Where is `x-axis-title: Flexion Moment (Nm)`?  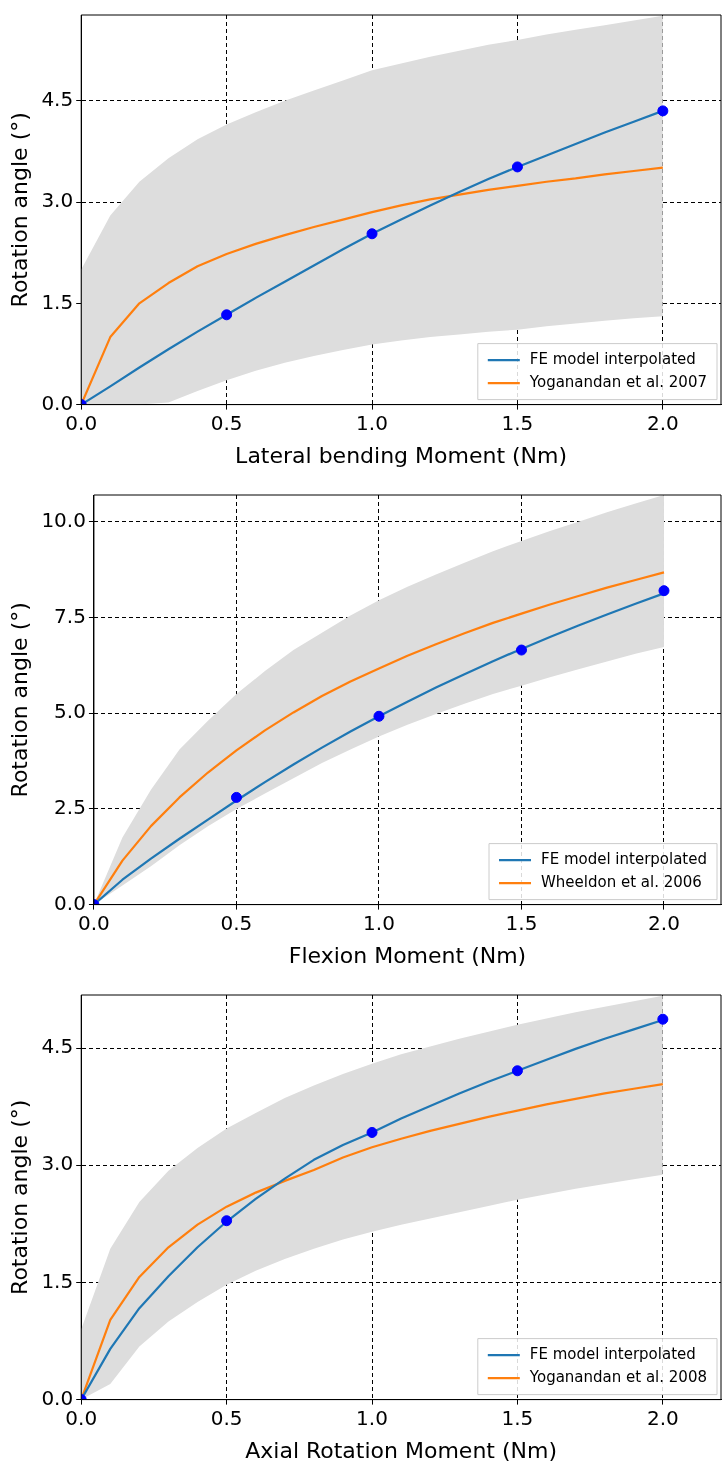
x-axis-title: Flexion Moment (Nm) is located at coordinates (407, 955).